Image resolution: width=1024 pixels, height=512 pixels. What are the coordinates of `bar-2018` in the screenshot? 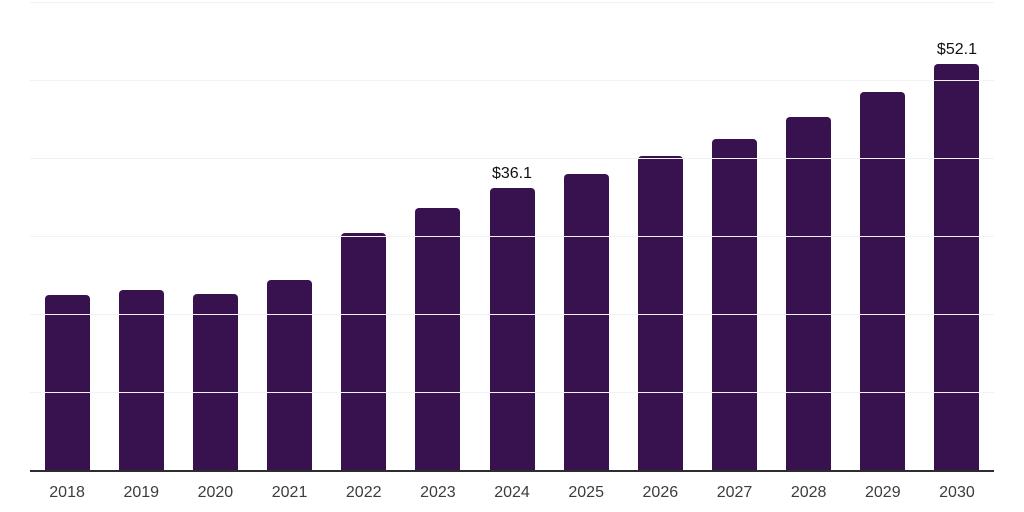 It's located at (67, 382).